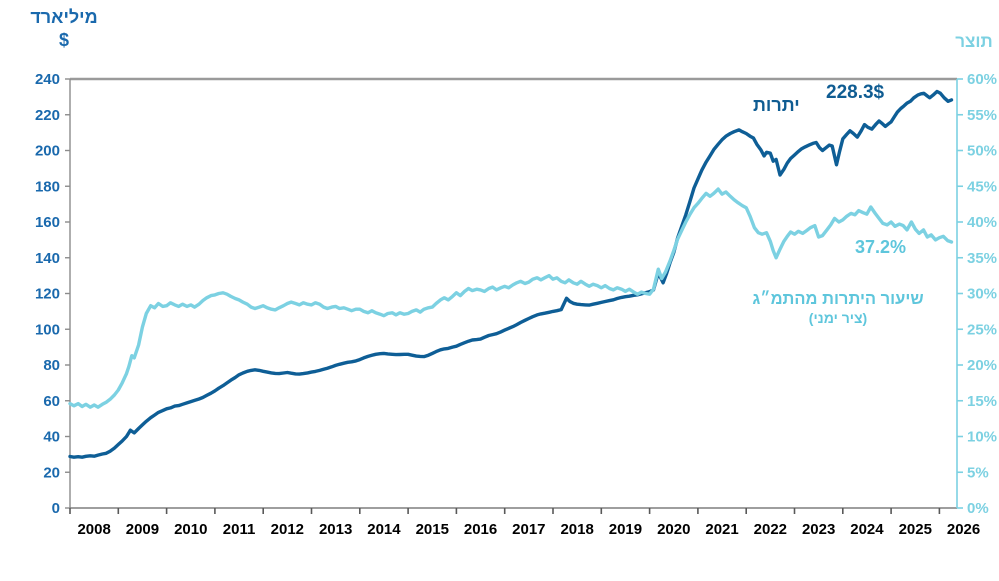 Image resolution: width=999 pixels, height=581 pixels. Describe the element at coordinates (384, 529) in the screenshot. I see `x-axis-tick-label: 2014` at that location.